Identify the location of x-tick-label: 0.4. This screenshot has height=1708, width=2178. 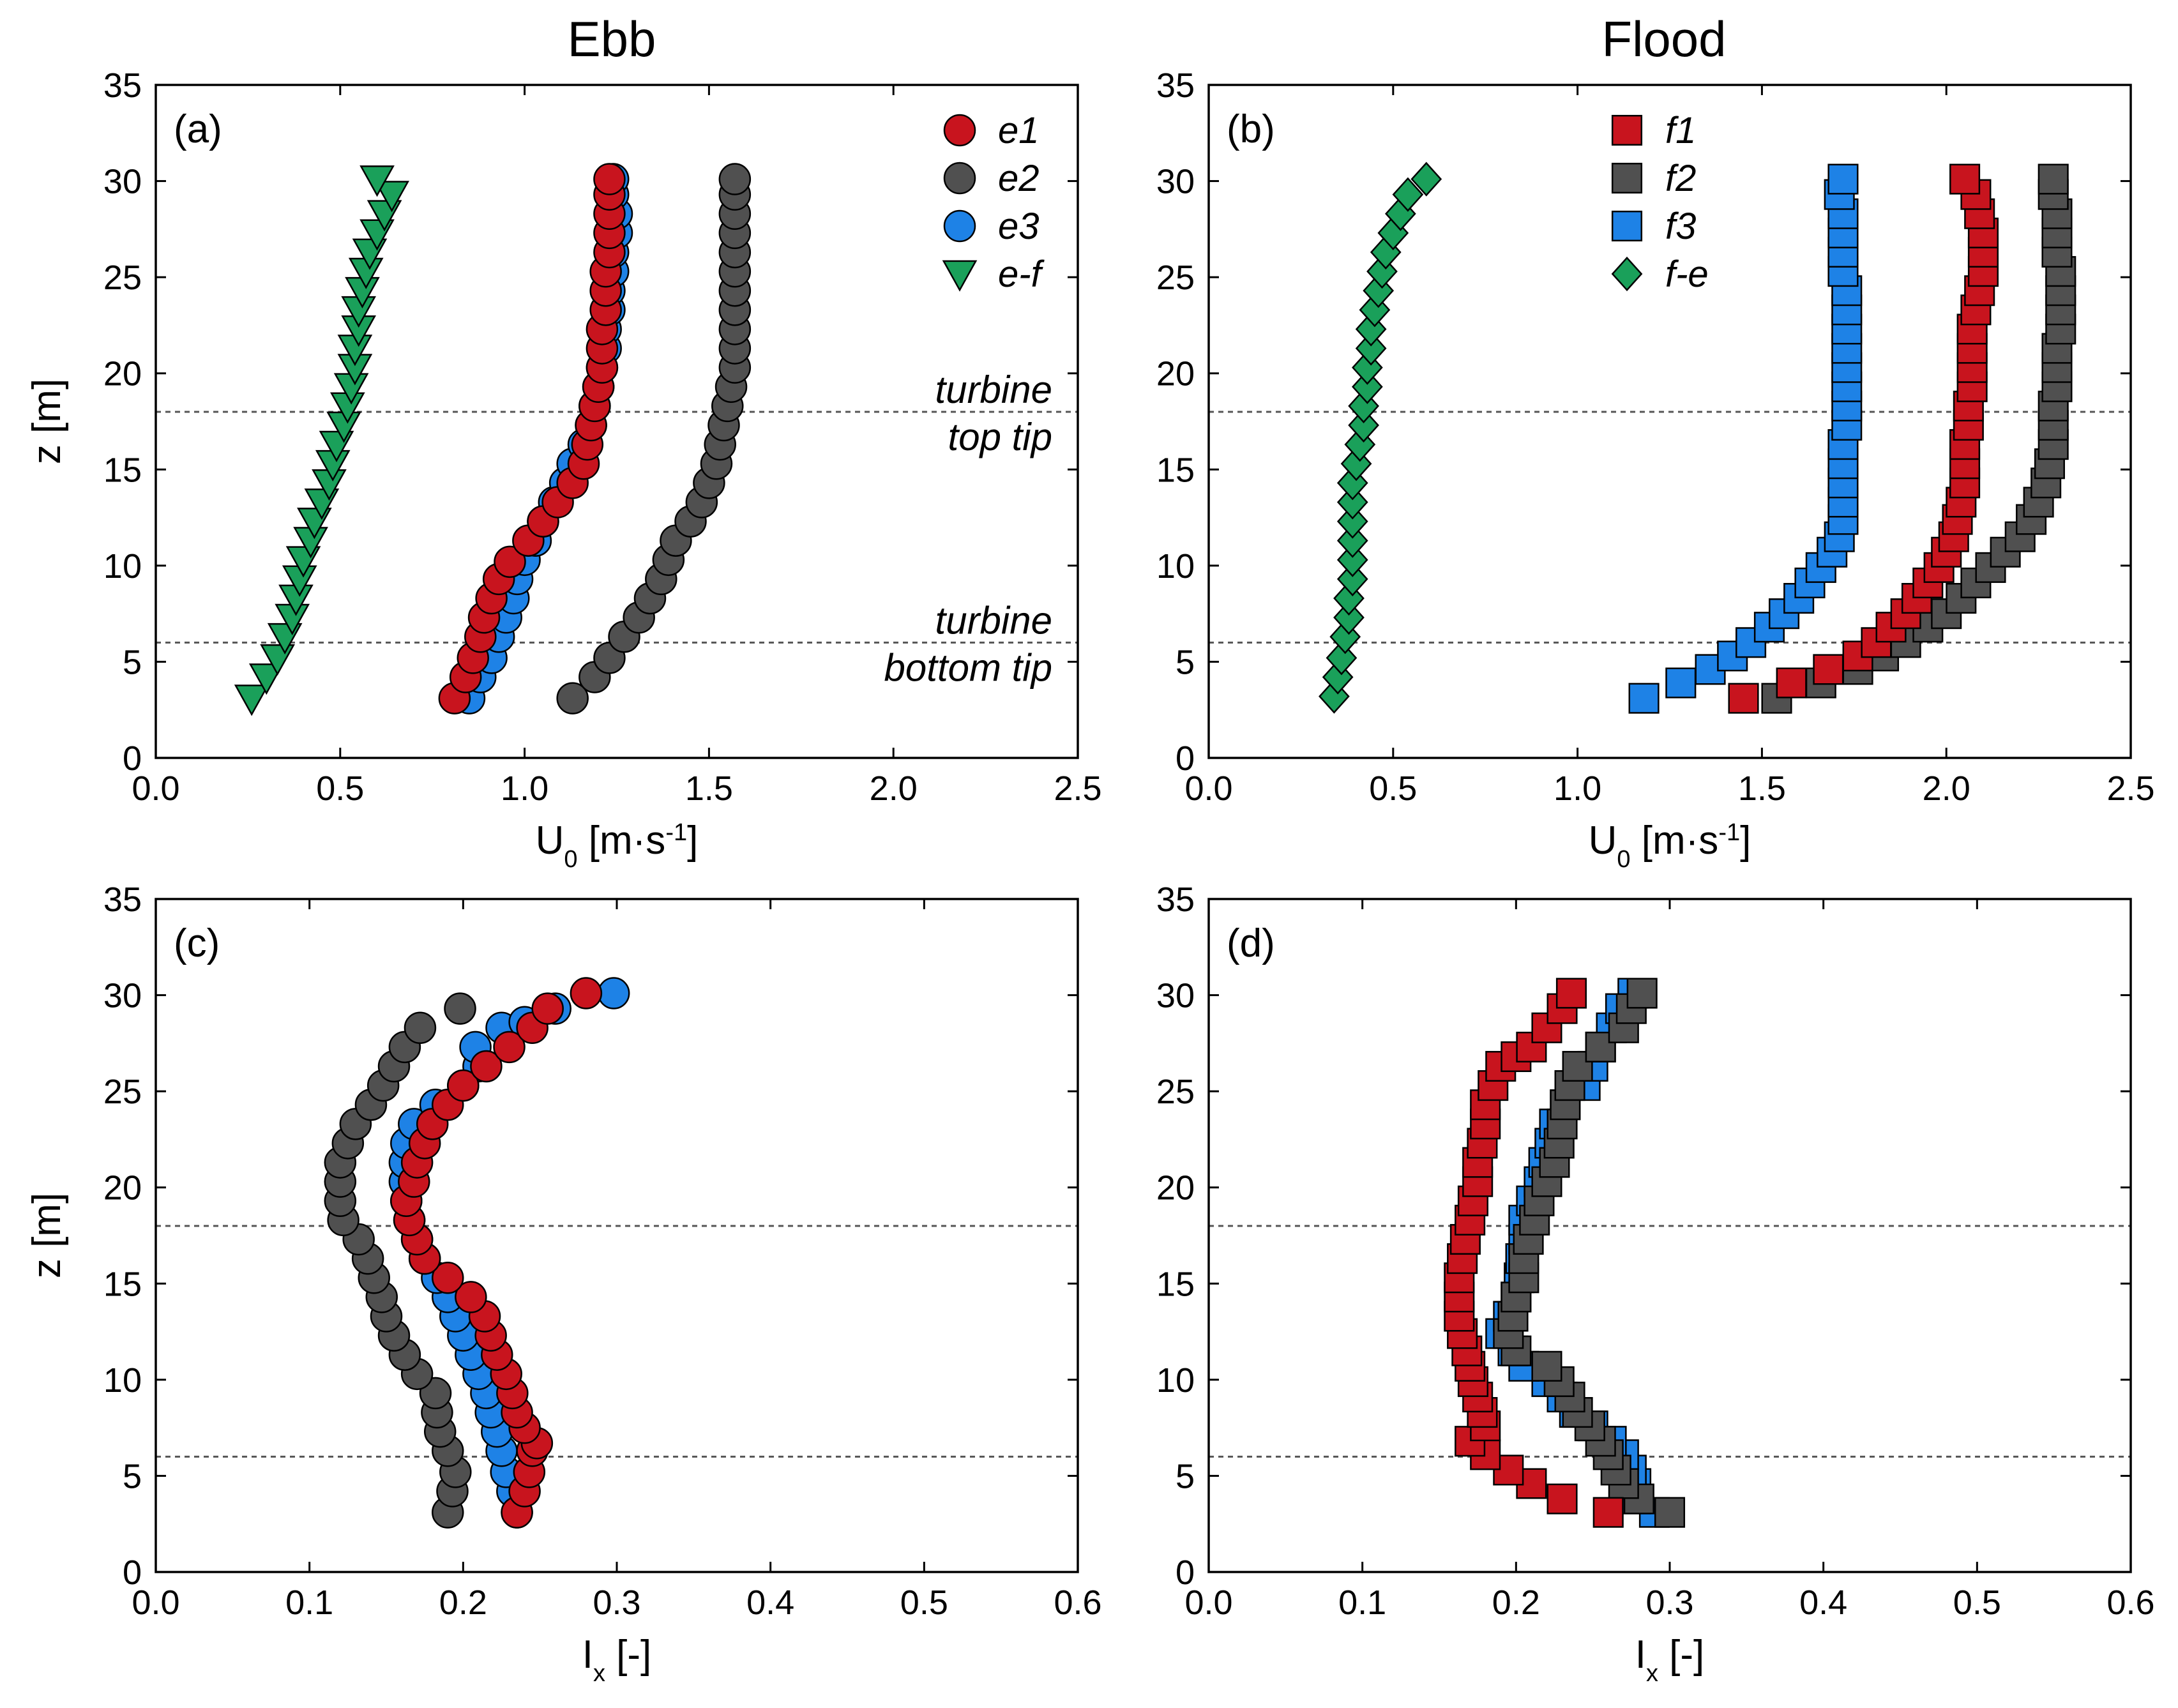
(770, 1602).